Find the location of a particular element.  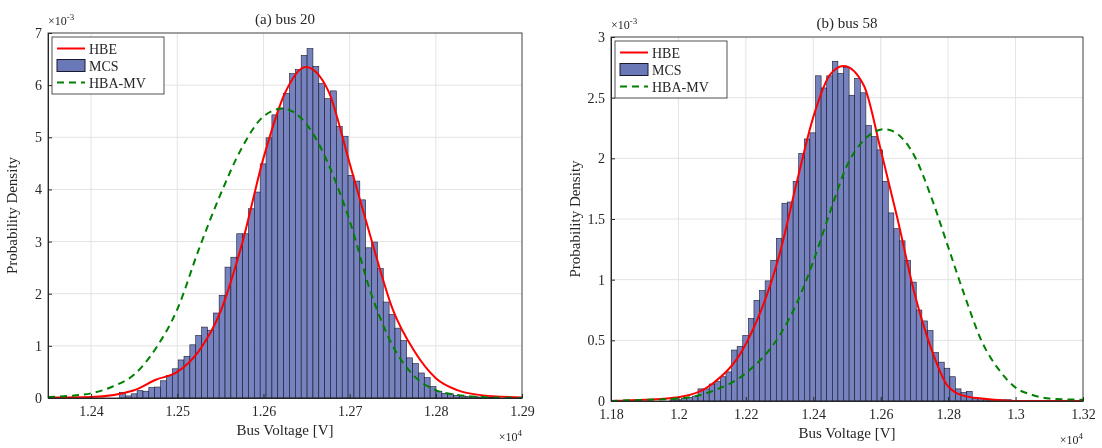

y-tick-label: 6 is located at coordinates (38, 86).